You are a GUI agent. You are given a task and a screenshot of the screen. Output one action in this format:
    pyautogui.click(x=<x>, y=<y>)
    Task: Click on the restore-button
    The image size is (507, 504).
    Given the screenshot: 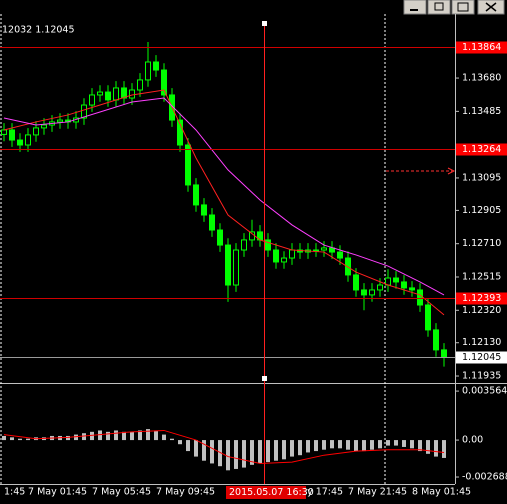 What is the action you would take?
    pyautogui.click(x=439, y=7)
    